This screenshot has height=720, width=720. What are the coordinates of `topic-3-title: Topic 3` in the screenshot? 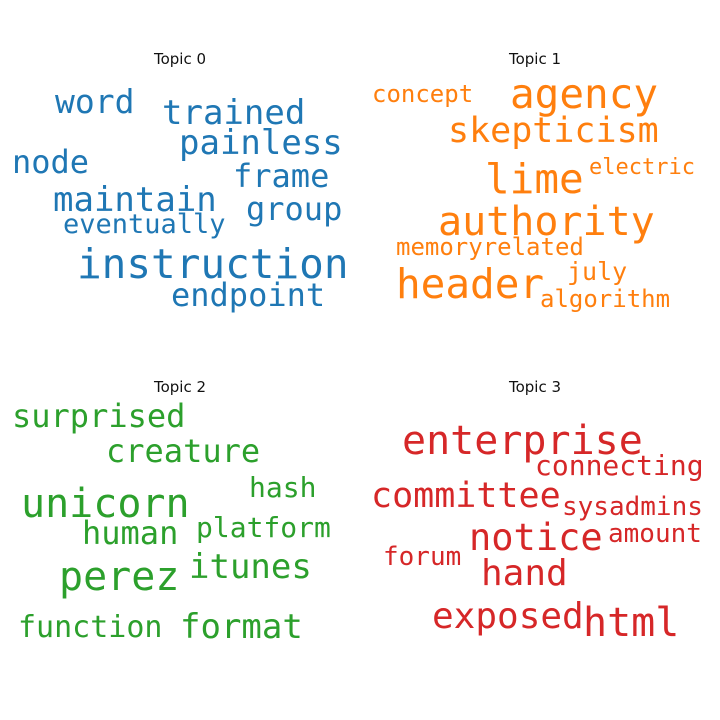 It's located at (535, 387).